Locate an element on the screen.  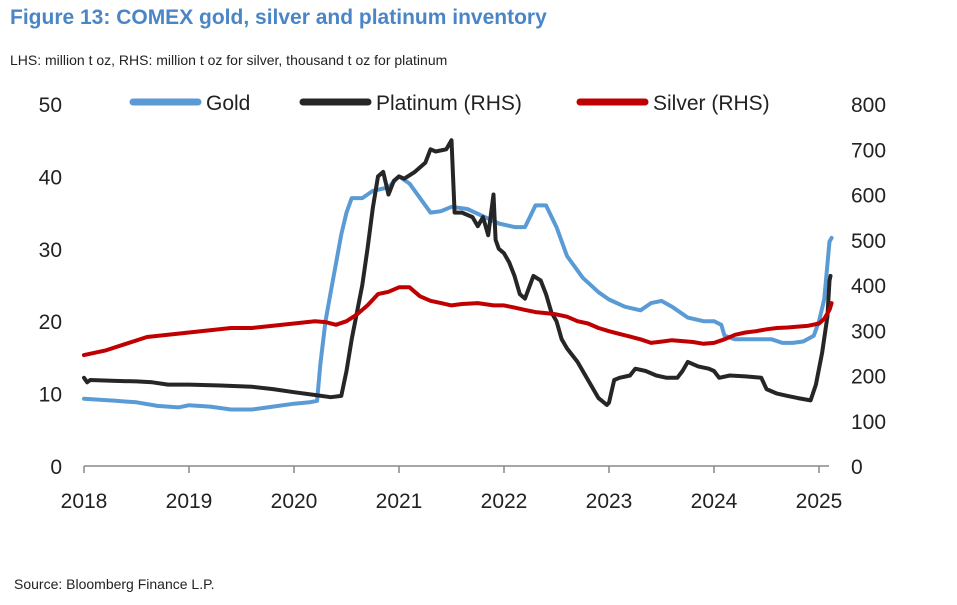
x-tick-label: 2024 is located at coordinates (714, 501).